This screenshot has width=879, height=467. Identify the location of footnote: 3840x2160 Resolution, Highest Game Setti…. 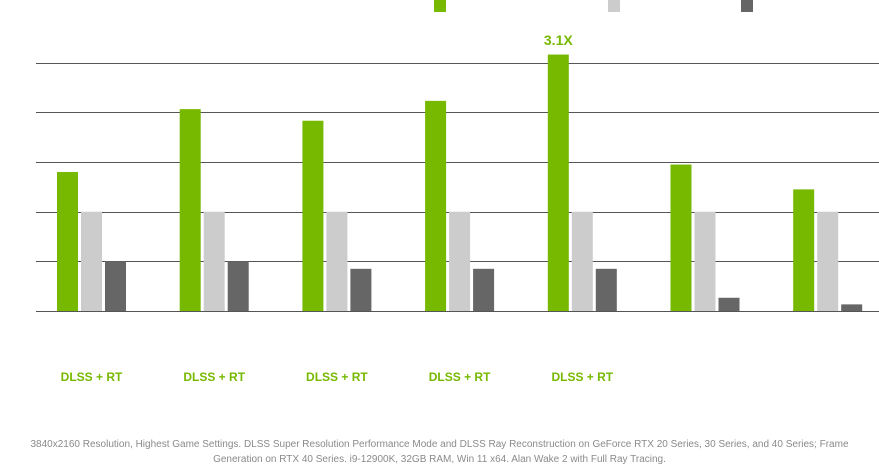
(439, 452).